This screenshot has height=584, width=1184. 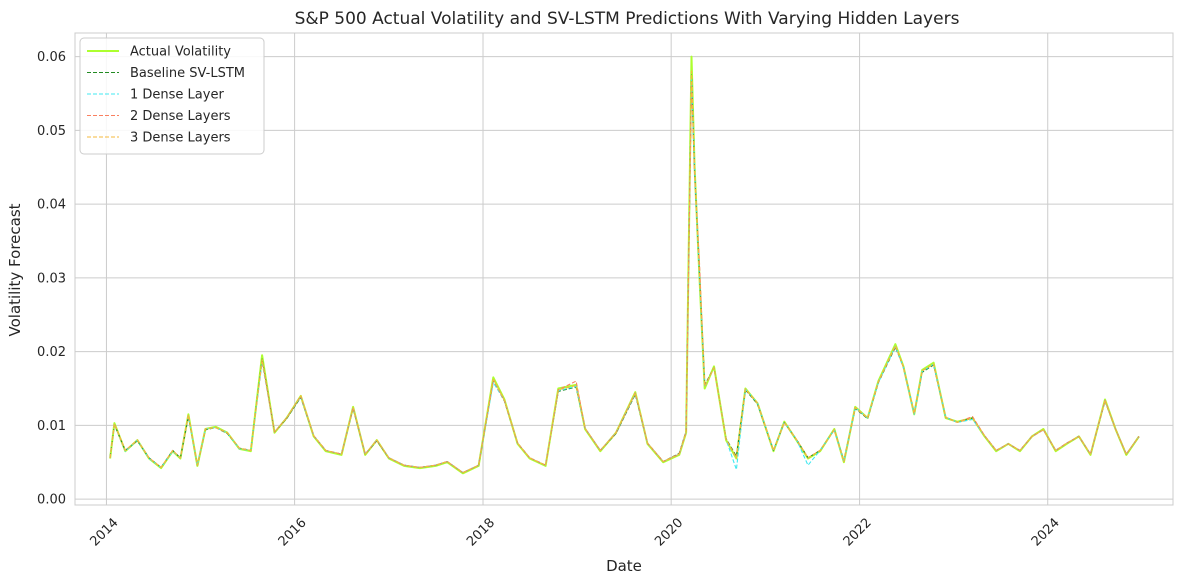 What do you see at coordinates (51, 352) in the screenshot?
I see `y-tick-label: 0.02` at bounding box center [51, 352].